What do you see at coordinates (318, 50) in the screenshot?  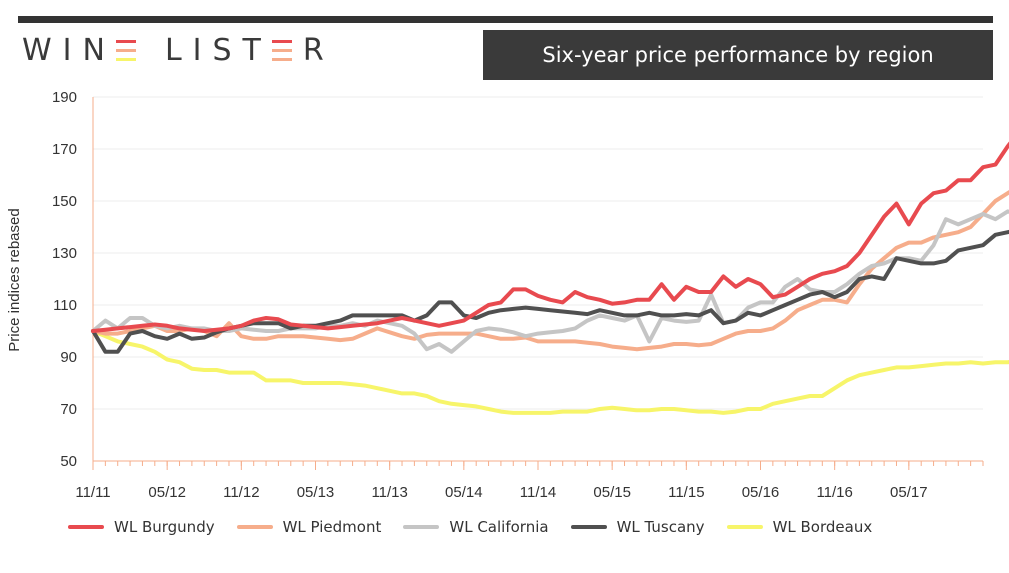 I see `logo-text-right-2: R` at bounding box center [318, 50].